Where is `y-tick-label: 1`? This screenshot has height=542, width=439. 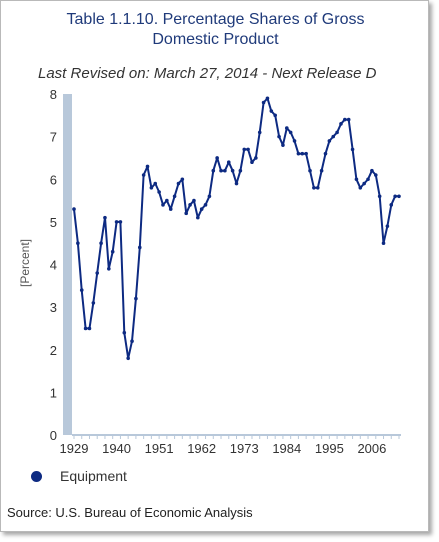 y-tick-label: 1 is located at coordinates (53, 392).